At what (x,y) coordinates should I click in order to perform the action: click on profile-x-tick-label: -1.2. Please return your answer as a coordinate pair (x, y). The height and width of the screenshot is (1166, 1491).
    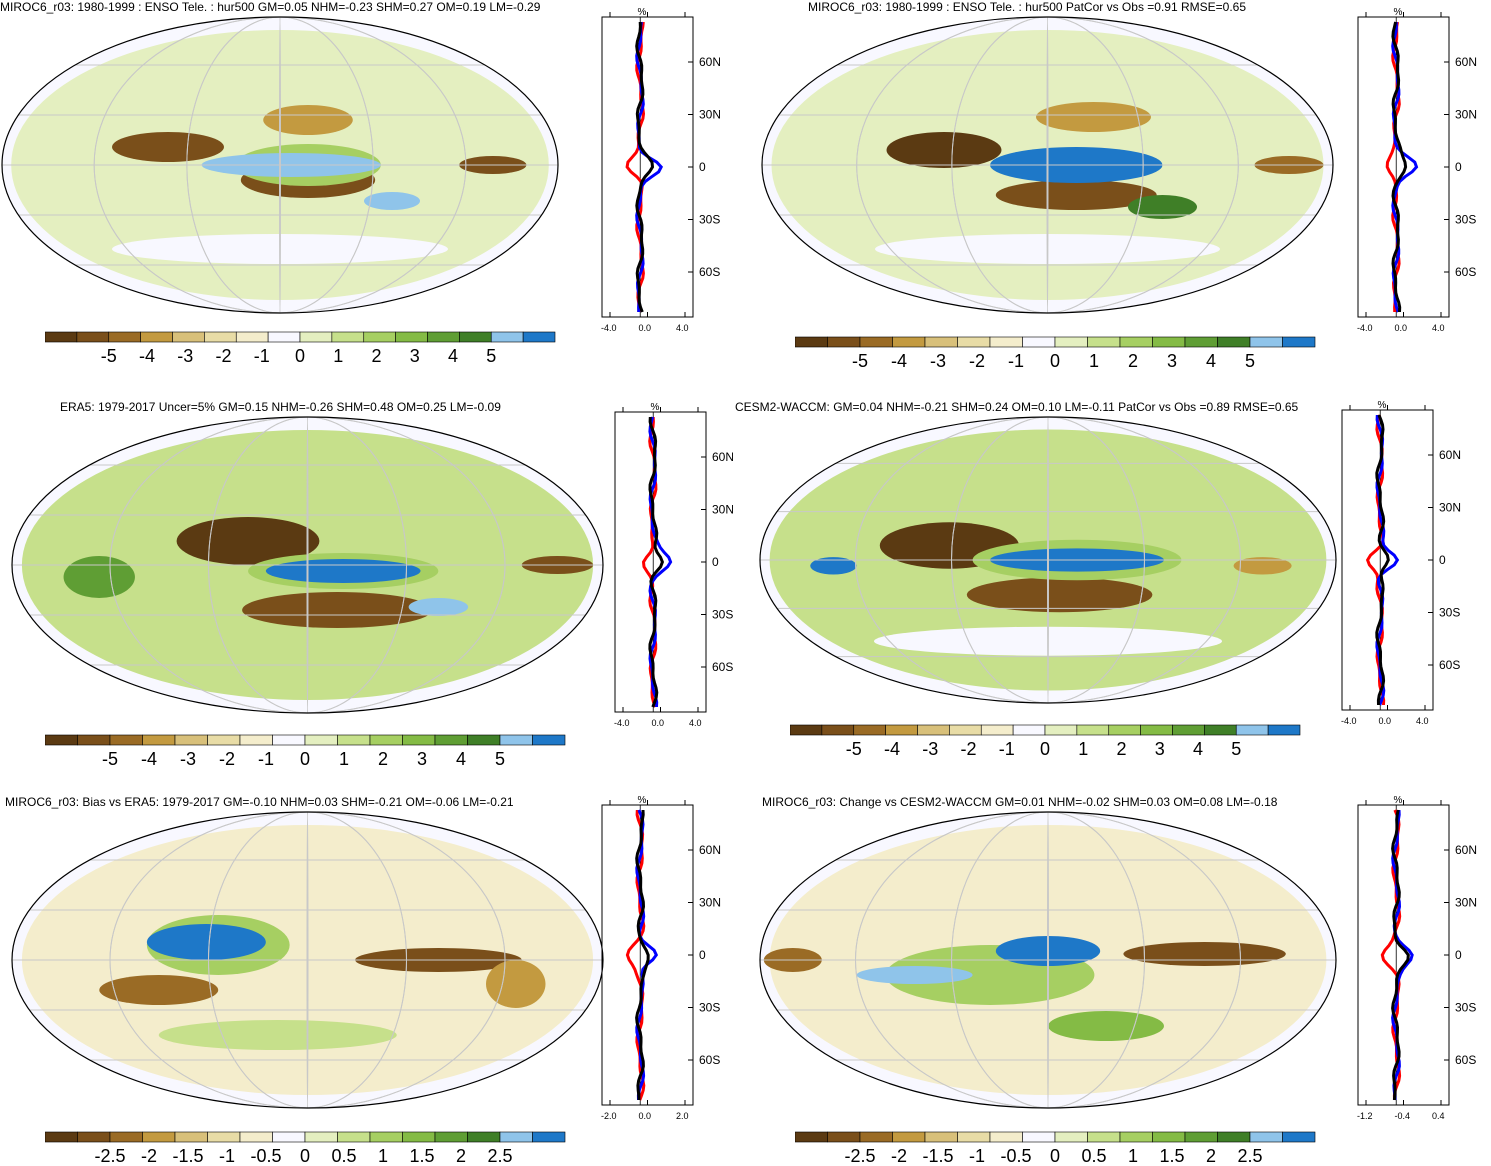
    Looking at the image, I should click on (1365, 1116).